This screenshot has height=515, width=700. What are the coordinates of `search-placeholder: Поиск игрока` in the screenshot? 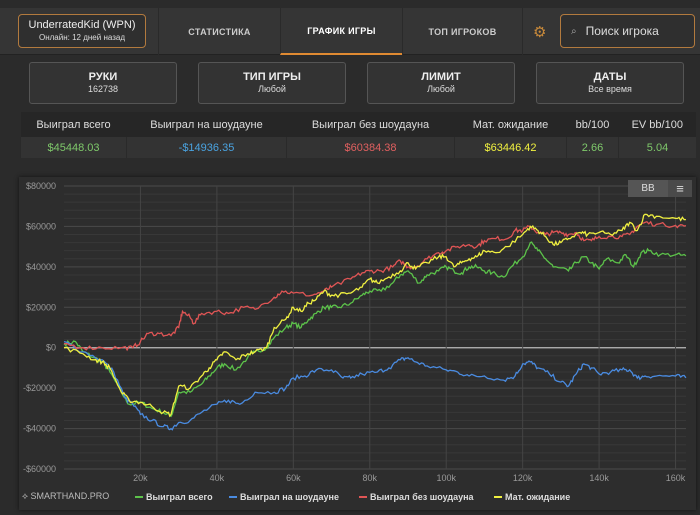 It's located at (622, 31).